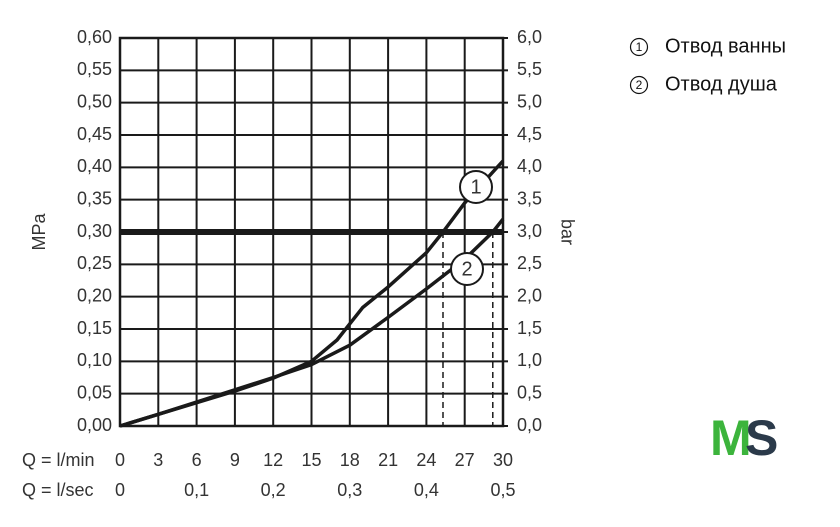  I want to click on y-tick-label: 0,60, so click(94, 37).